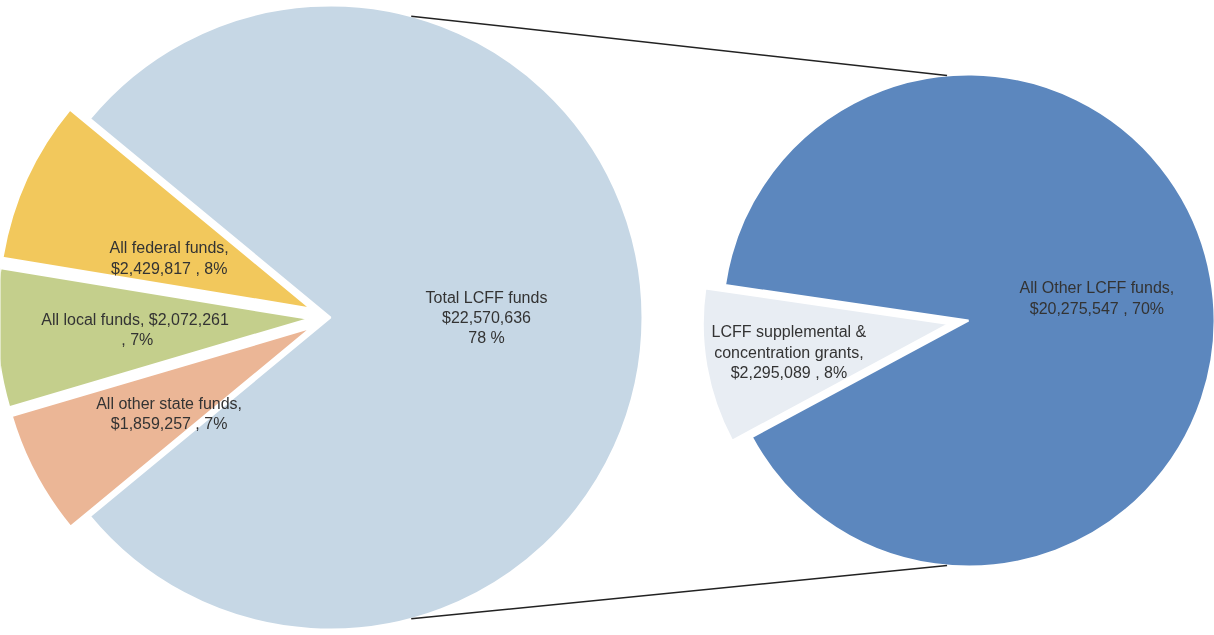 This screenshot has height=635, width=1214. Describe the element at coordinates (487, 328) in the screenshot. I see `data-label: $22,570,636 78 %` at that location.